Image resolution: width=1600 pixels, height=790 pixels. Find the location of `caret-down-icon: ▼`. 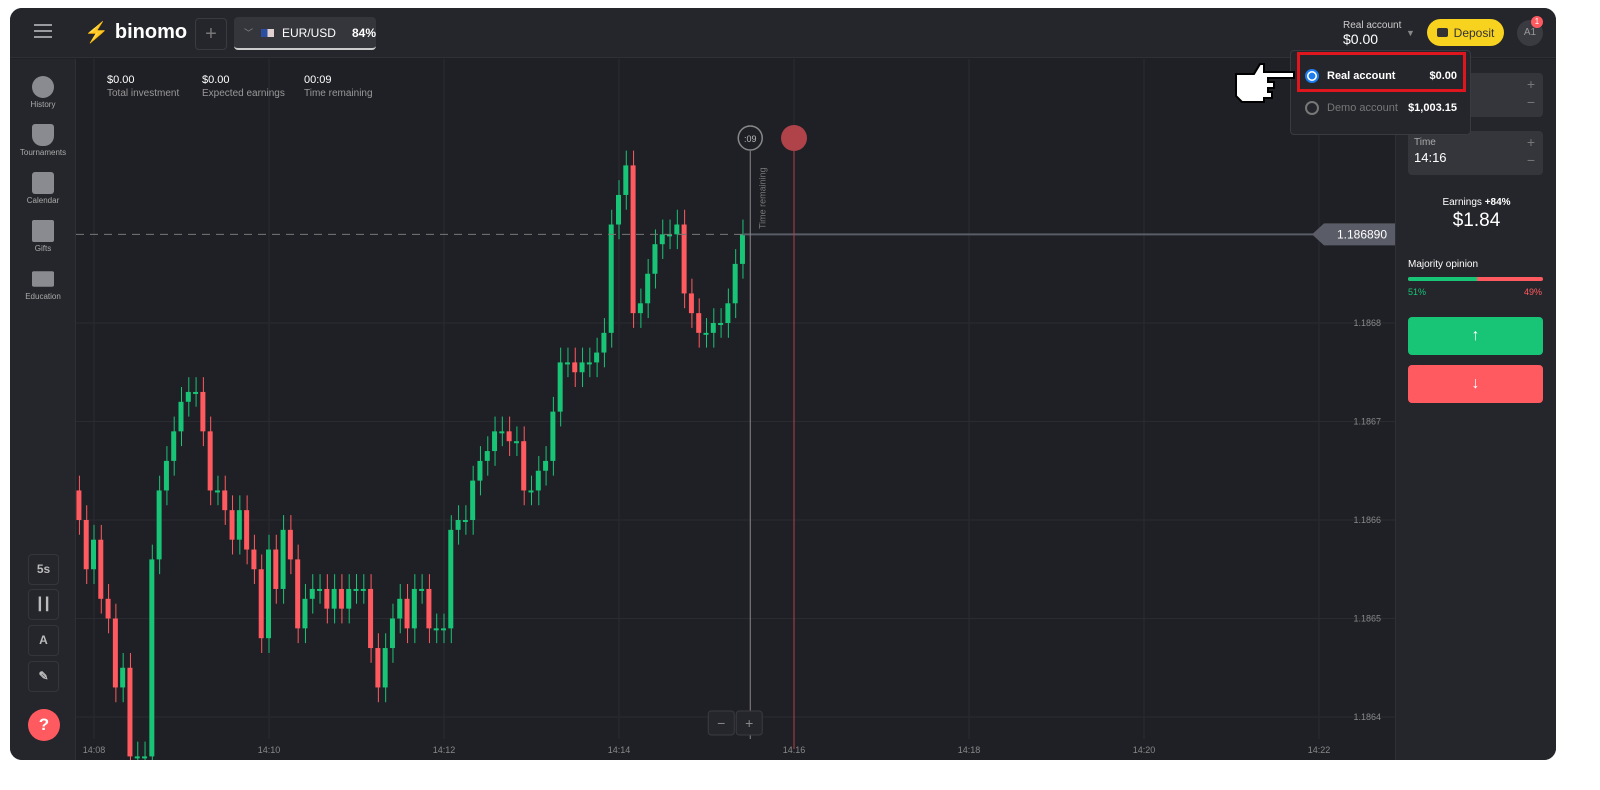

caret-down-icon: ▼ is located at coordinates (1410, 33).